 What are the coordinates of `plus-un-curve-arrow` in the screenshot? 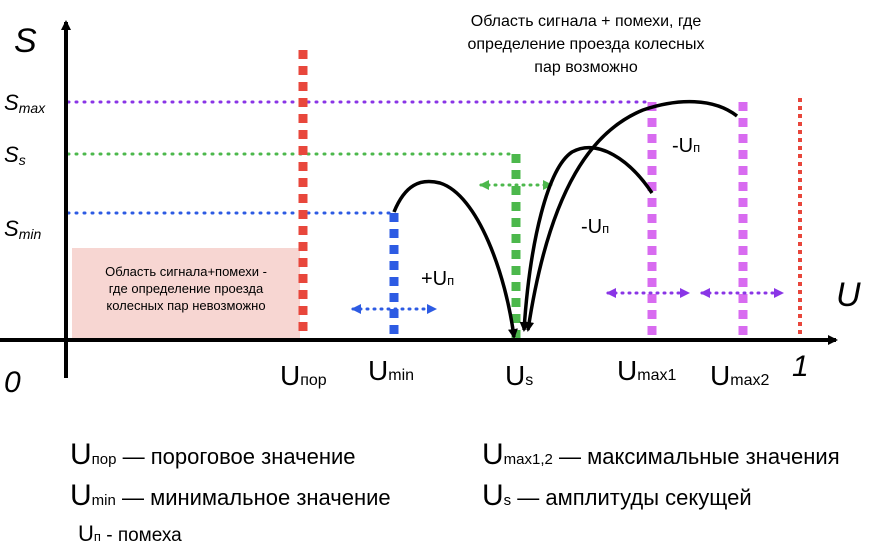 It's located at (455, 259).